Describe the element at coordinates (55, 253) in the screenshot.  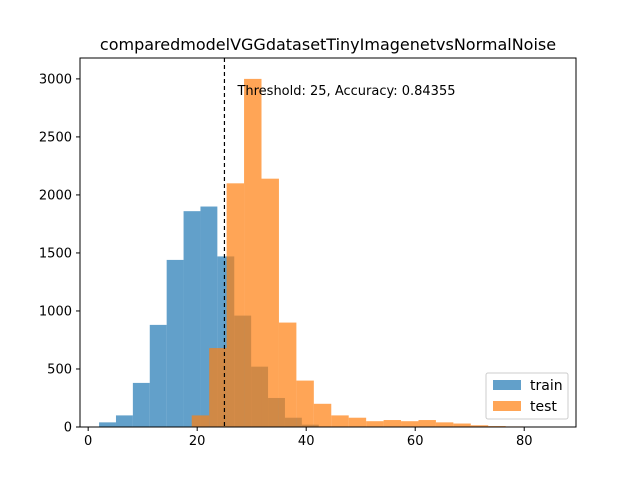
I see `y-tick-label: 1500` at that location.